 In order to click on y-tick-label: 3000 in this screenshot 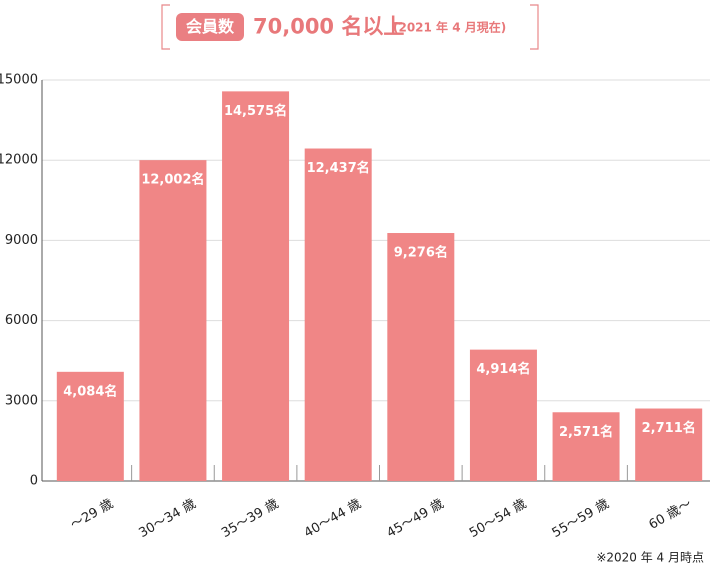, I will do `click(21, 400)`.